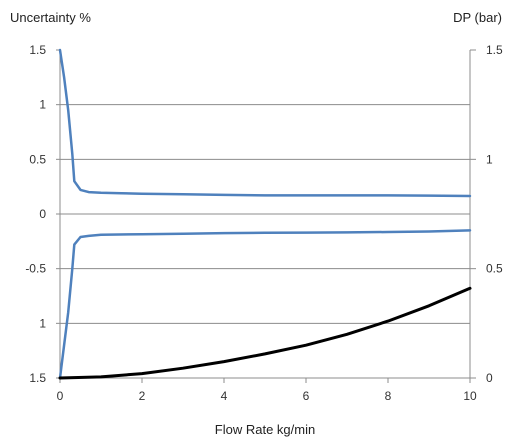 The height and width of the screenshot is (441, 511). I want to click on x-tick-label: 4, so click(224, 396).